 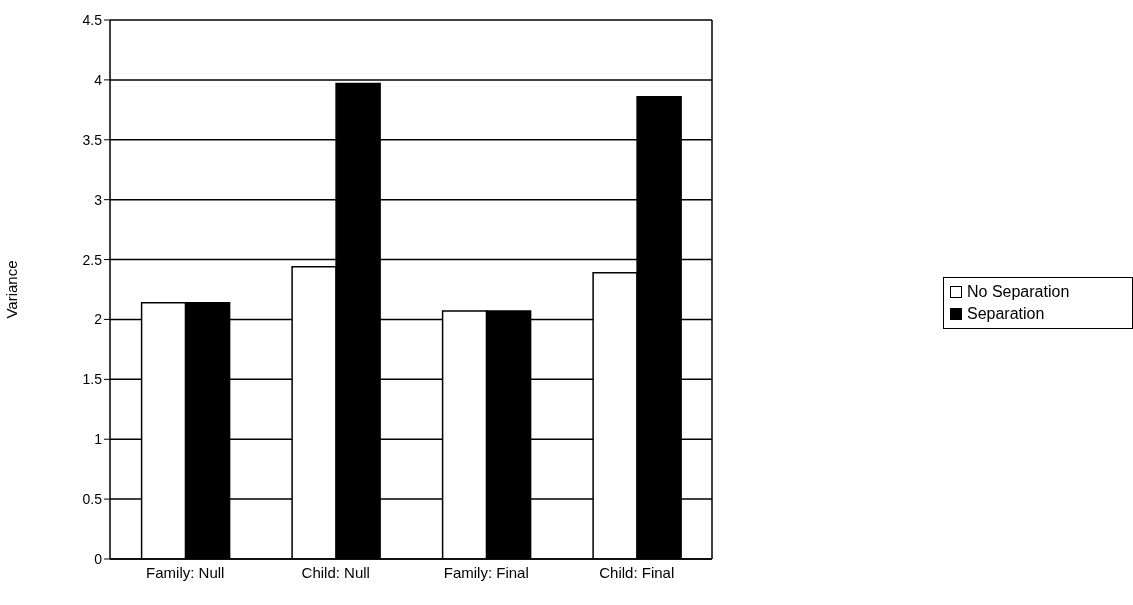 What do you see at coordinates (12, 289) in the screenshot?
I see `y-axis-title: Variance` at bounding box center [12, 289].